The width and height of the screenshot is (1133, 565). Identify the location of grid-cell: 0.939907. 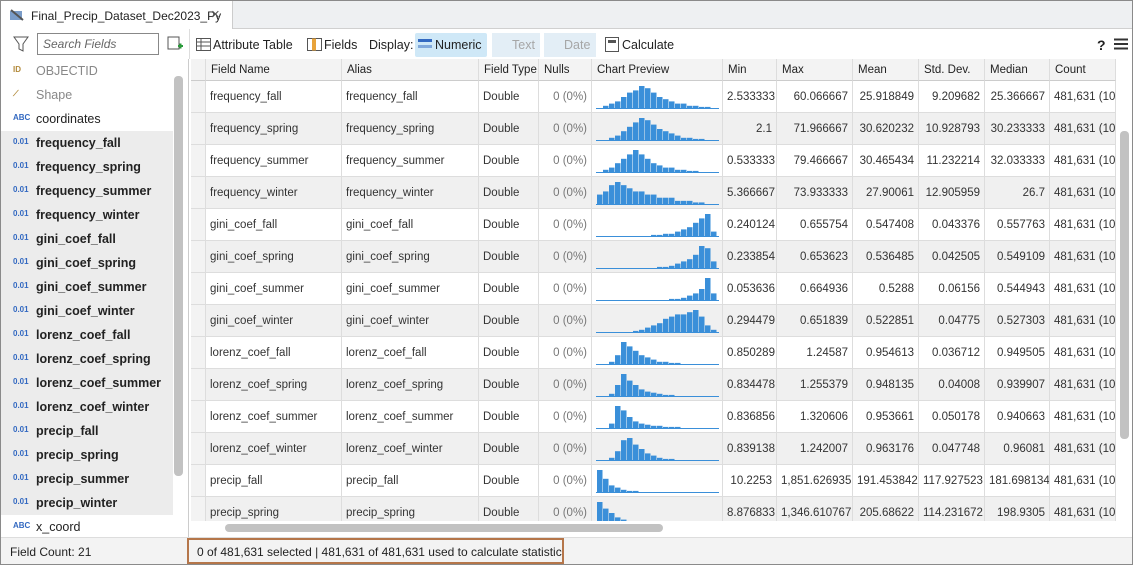
(1017, 385).